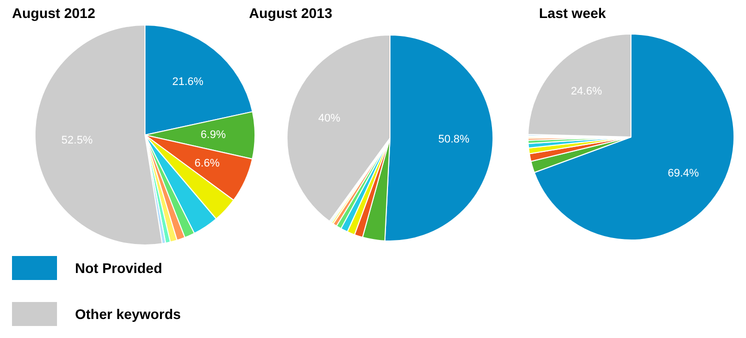 The height and width of the screenshot is (338, 746). What do you see at coordinates (213, 135) in the screenshot?
I see `data-label: 6.9%` at bounding box center [213, 135].